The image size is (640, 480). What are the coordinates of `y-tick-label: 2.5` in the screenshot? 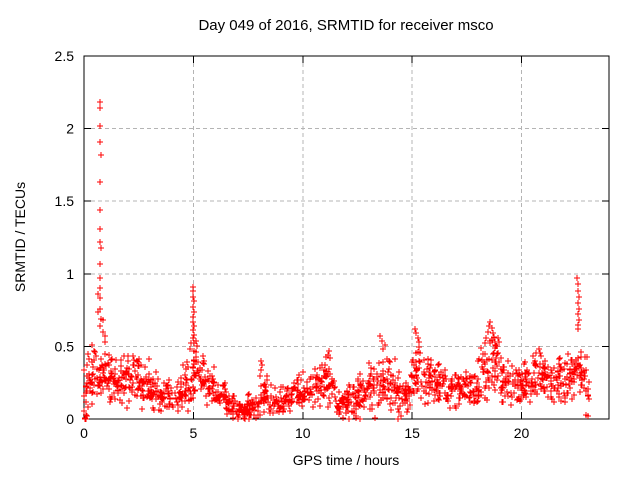 It's located at (65, 56).